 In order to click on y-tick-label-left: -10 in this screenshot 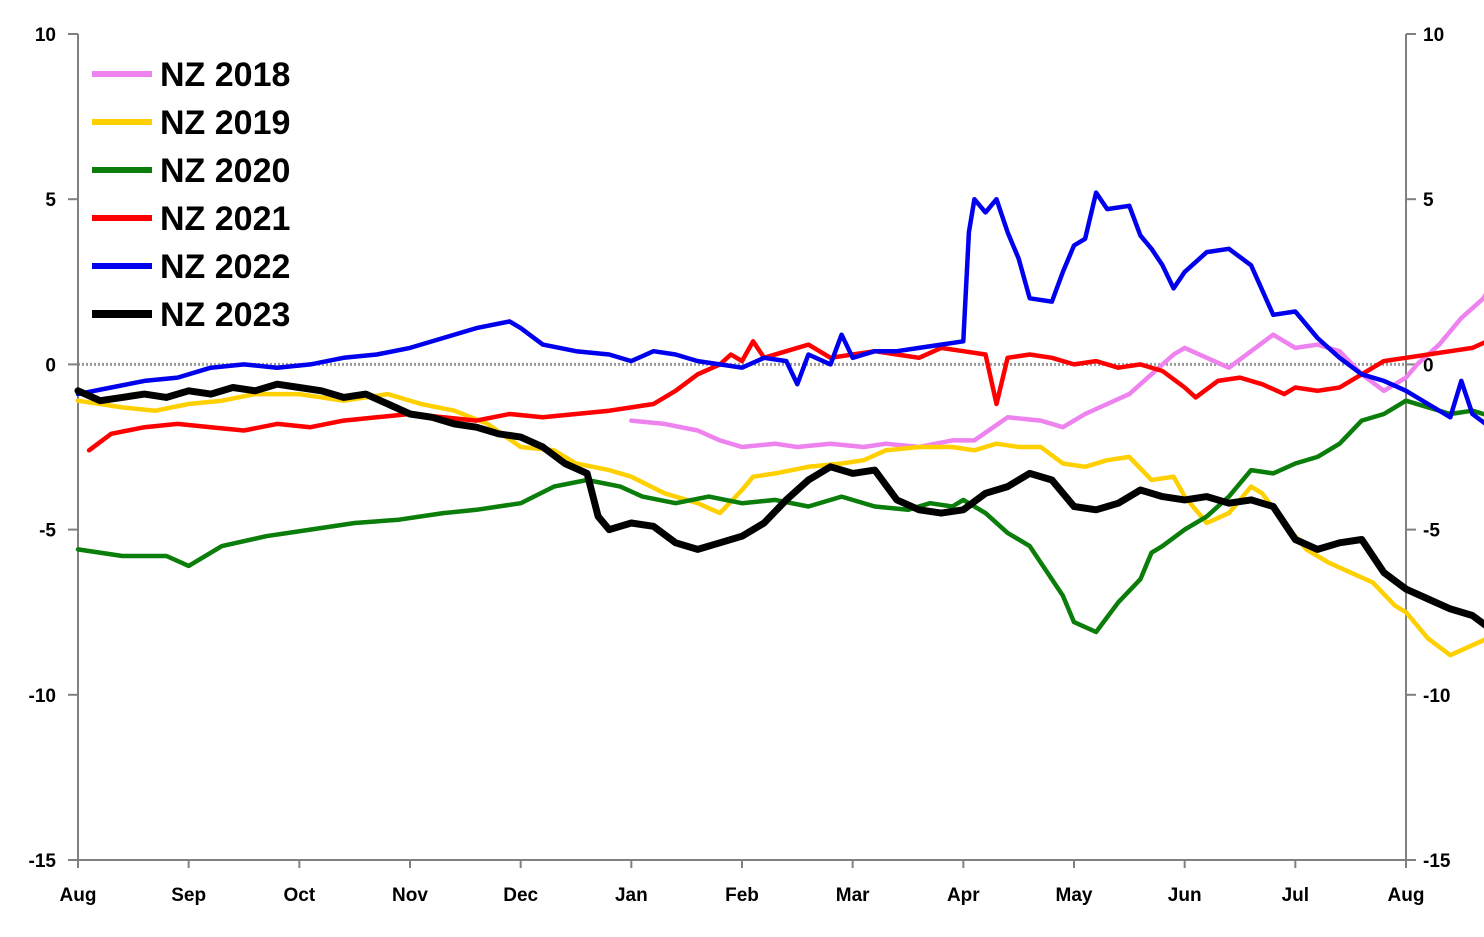, I will do `click(42, 696)`.